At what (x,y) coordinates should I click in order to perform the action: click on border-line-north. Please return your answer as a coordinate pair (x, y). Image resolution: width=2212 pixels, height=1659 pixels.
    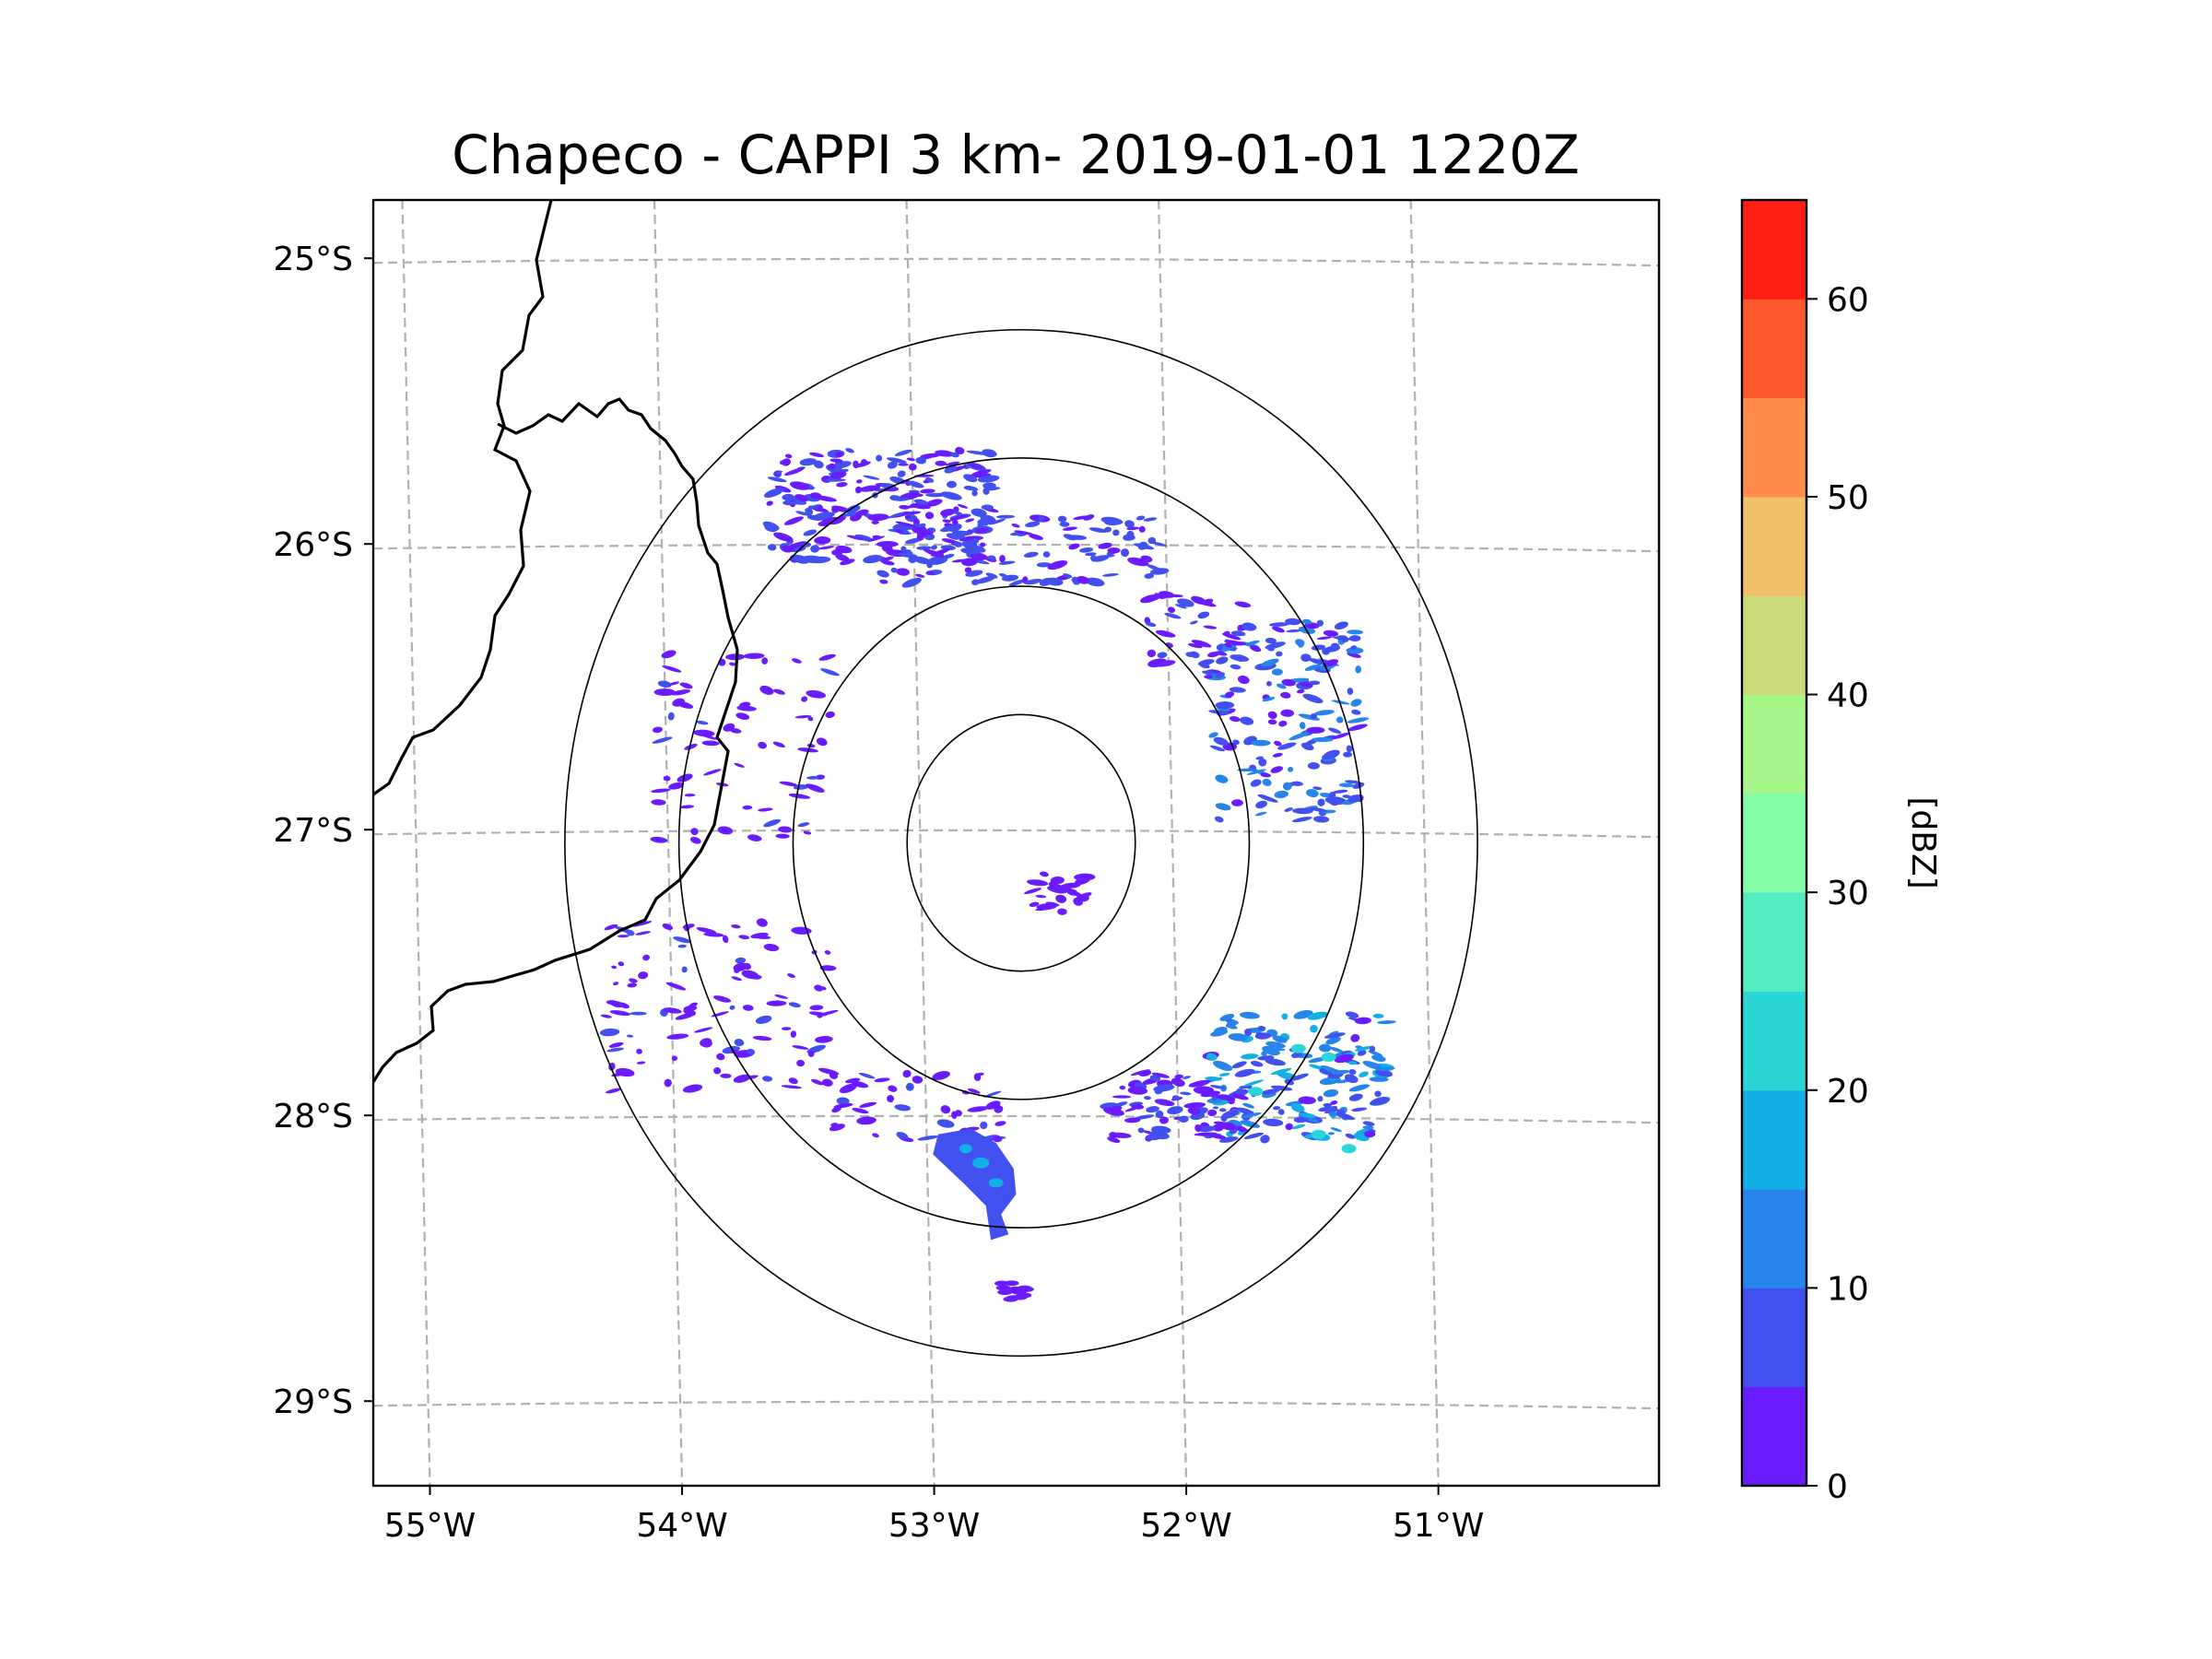
    Looking at the image, I should click on (463, 498).